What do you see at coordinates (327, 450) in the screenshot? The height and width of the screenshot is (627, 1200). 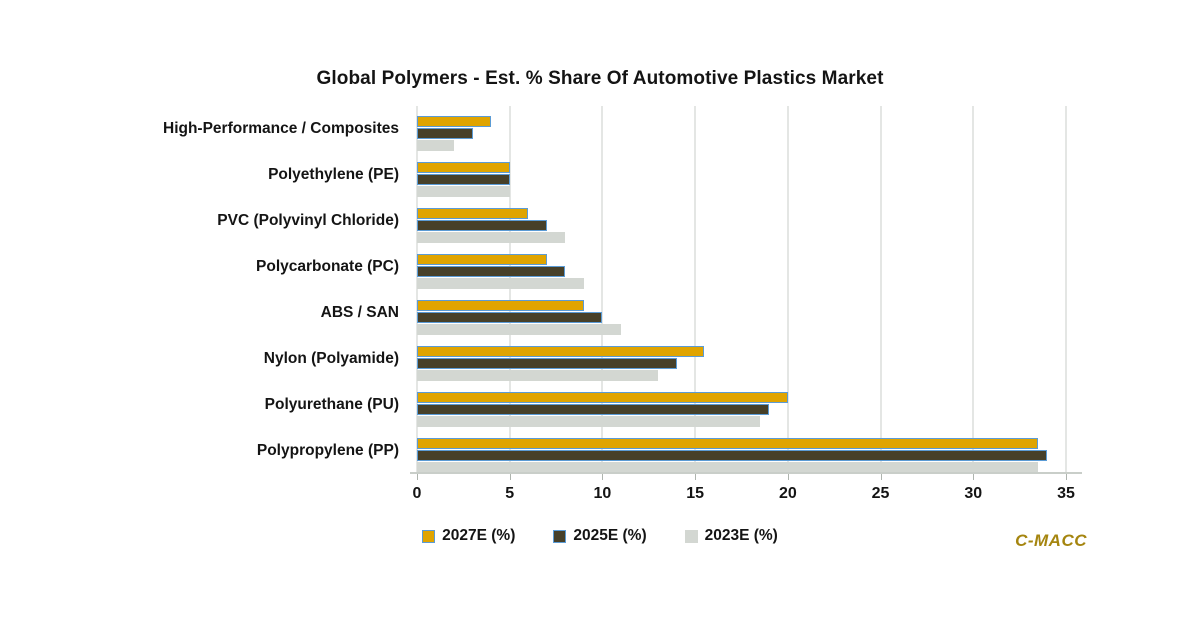 I see `category-label: Polypropylene (PP)` at bounding box center [327, 450].